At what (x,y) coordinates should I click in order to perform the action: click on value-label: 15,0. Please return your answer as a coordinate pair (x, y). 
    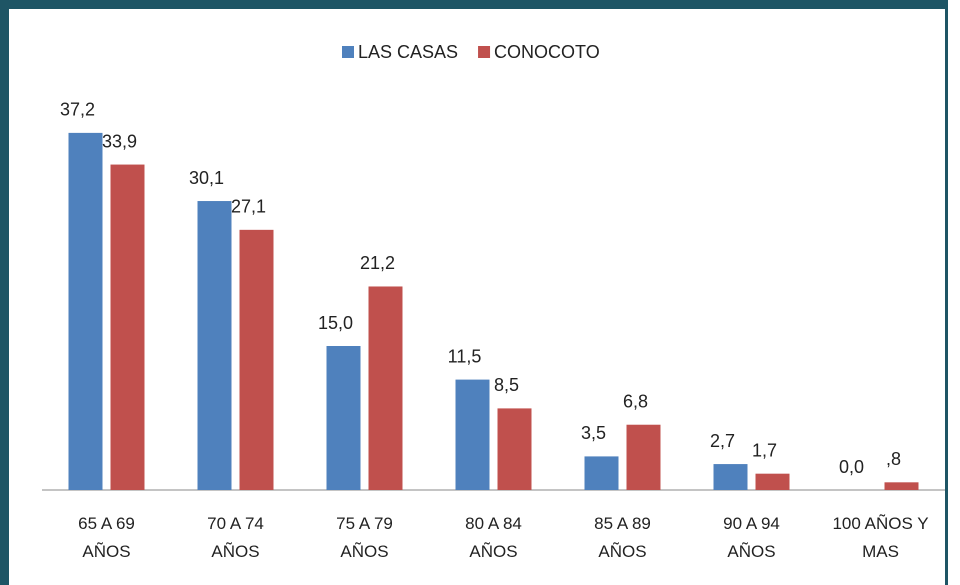
    Looking at the image, I should click on (335, 323).